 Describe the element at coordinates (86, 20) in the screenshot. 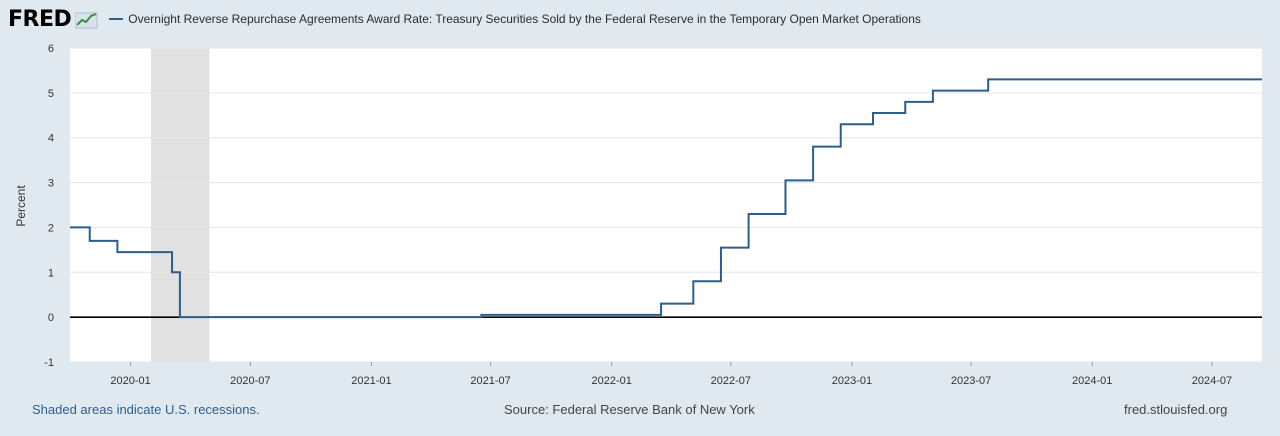

I see `chart-line-icon` at that location.